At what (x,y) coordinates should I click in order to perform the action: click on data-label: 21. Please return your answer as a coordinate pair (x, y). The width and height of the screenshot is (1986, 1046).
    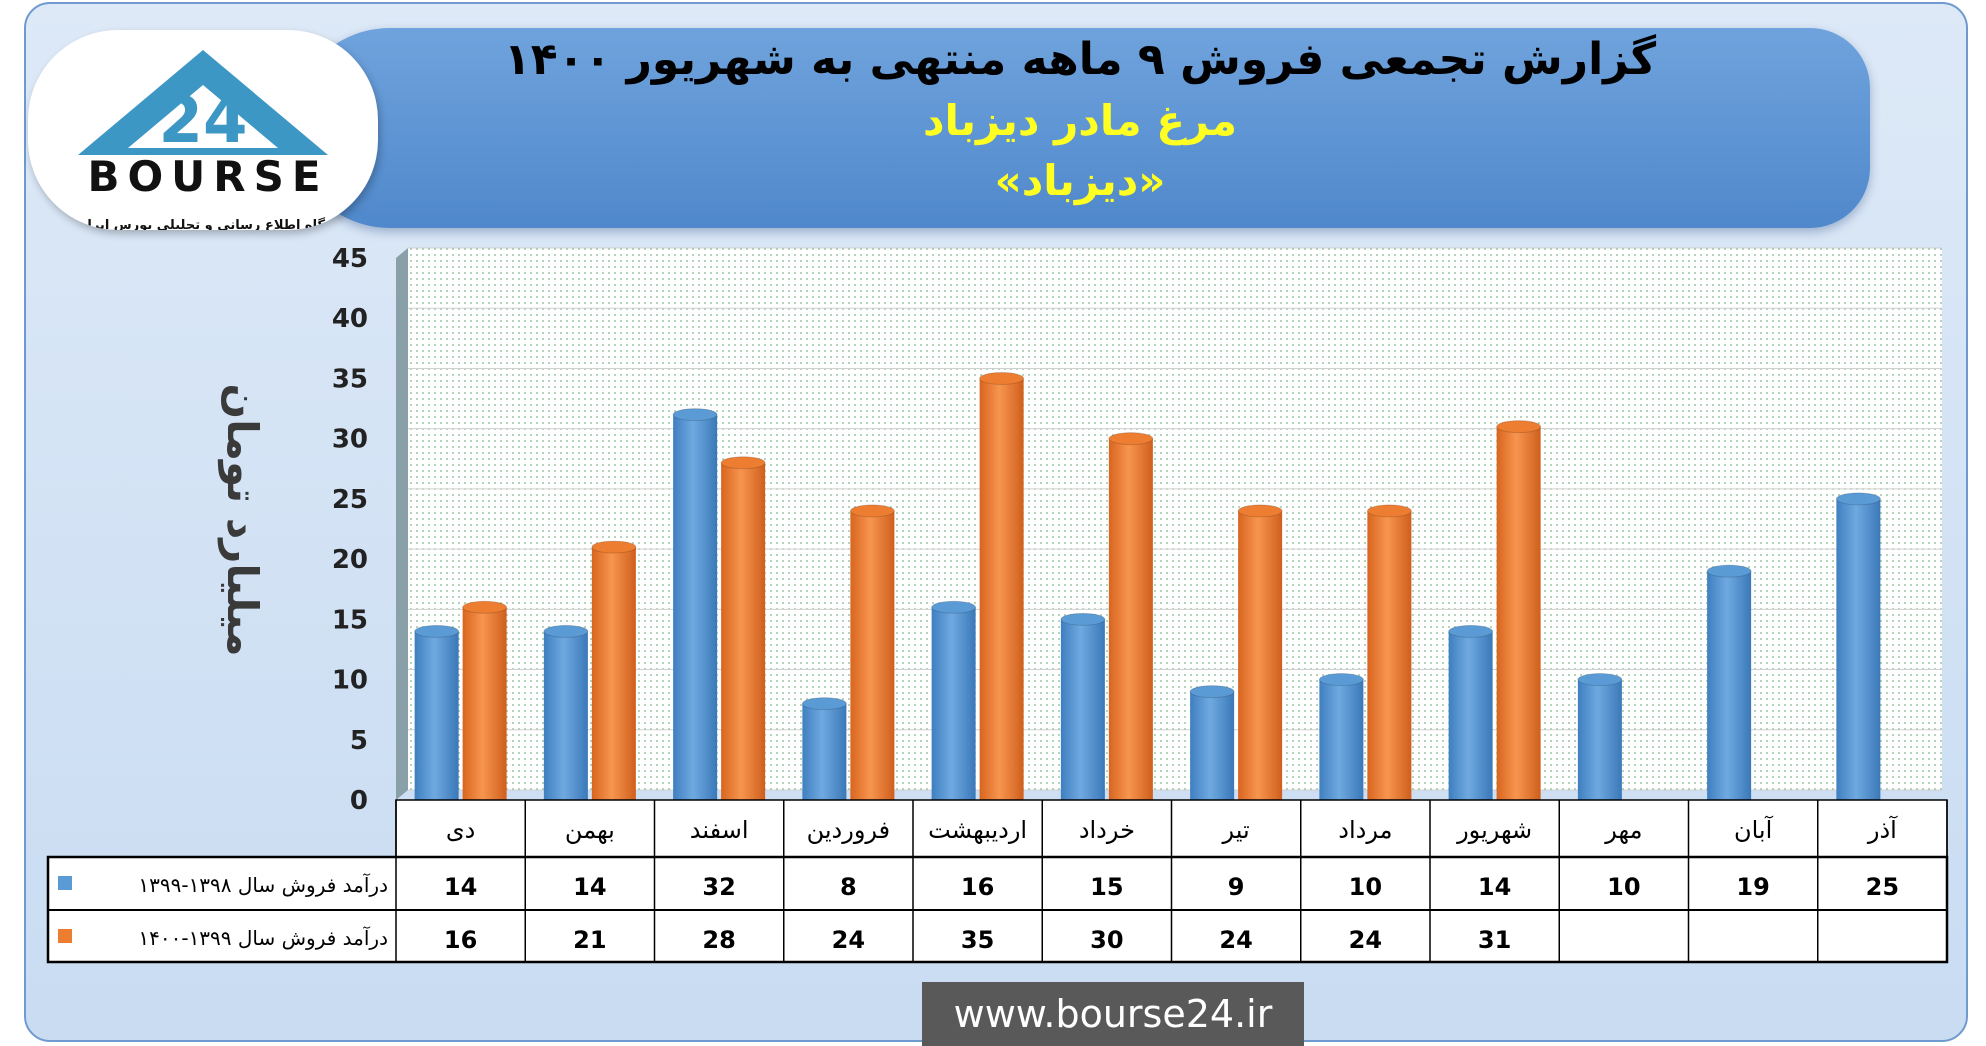
    Looking at the image, I should click on (589, 940).